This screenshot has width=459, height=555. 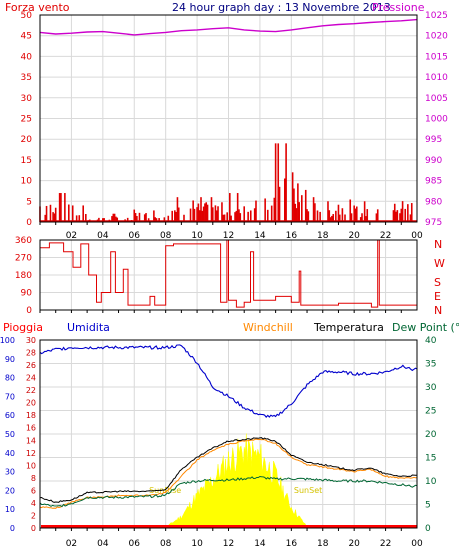 What do you see at coordinates (33, 528) in the screenshot?
I see `rain-tick-label: 0` at bounding box center [33, 528].